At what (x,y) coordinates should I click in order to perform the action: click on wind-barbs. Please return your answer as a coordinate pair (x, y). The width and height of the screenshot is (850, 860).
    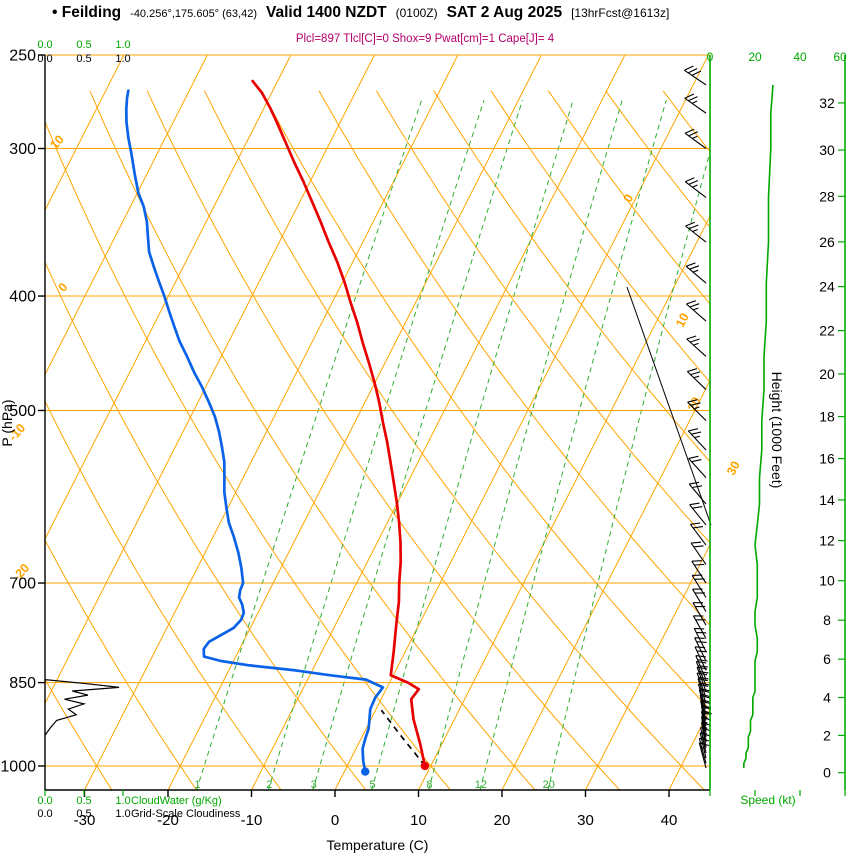
    Looking at the image, I should click on (698, 417).